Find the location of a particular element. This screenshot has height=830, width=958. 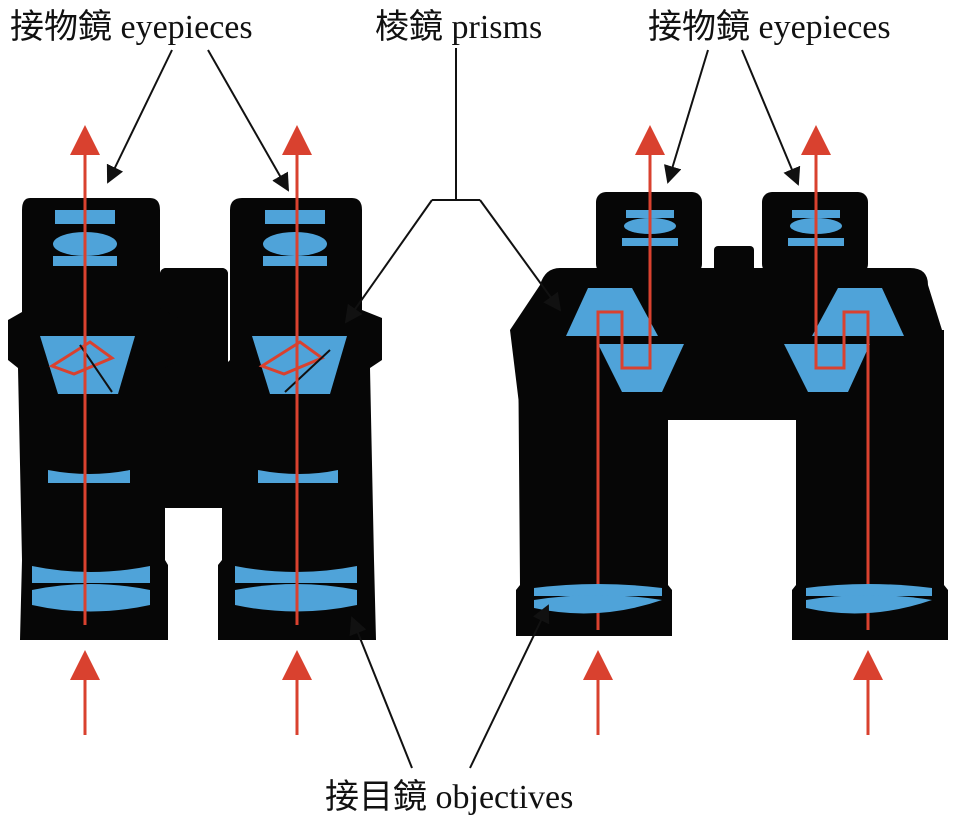

field-lens is located at coordinates (89, 476).